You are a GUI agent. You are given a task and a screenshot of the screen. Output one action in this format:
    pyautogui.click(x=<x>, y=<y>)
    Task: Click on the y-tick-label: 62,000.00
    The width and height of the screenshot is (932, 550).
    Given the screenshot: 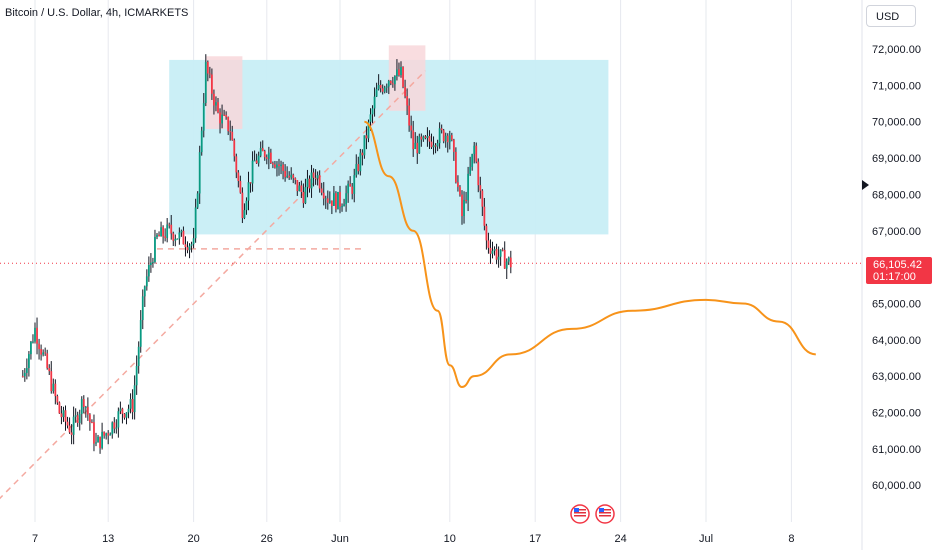 What is the action you would take?
    pyautogui.click(x=896, y=414)
    